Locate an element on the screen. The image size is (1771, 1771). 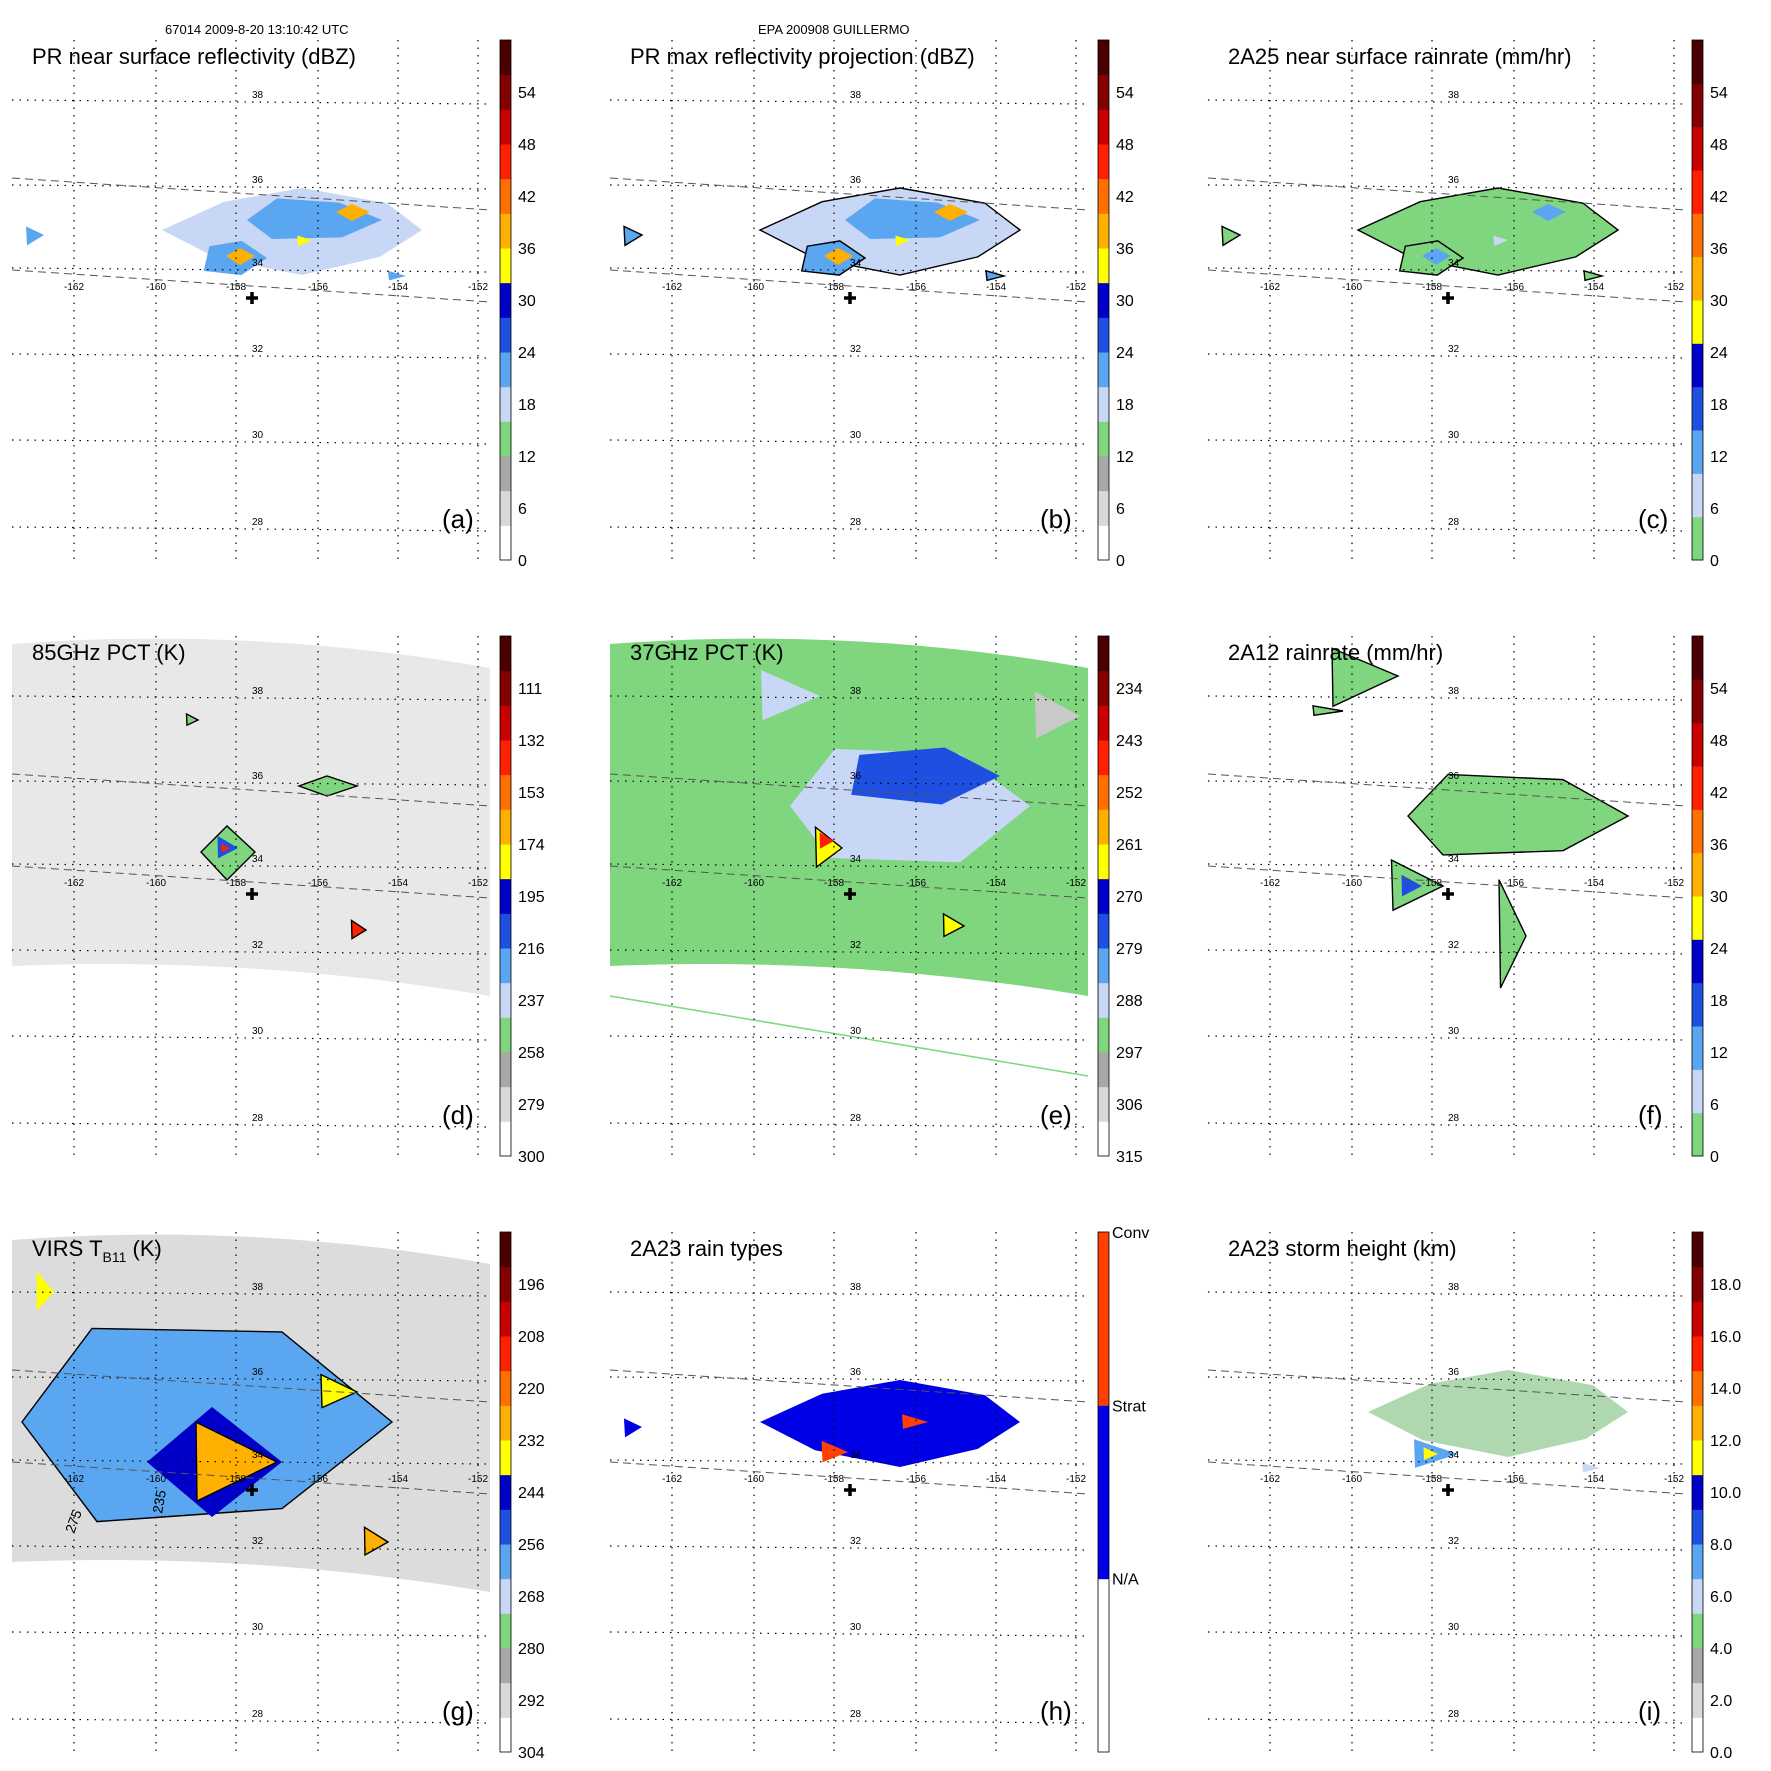
colorbar-tick-label: 54 is located at coordinates (527, 93).